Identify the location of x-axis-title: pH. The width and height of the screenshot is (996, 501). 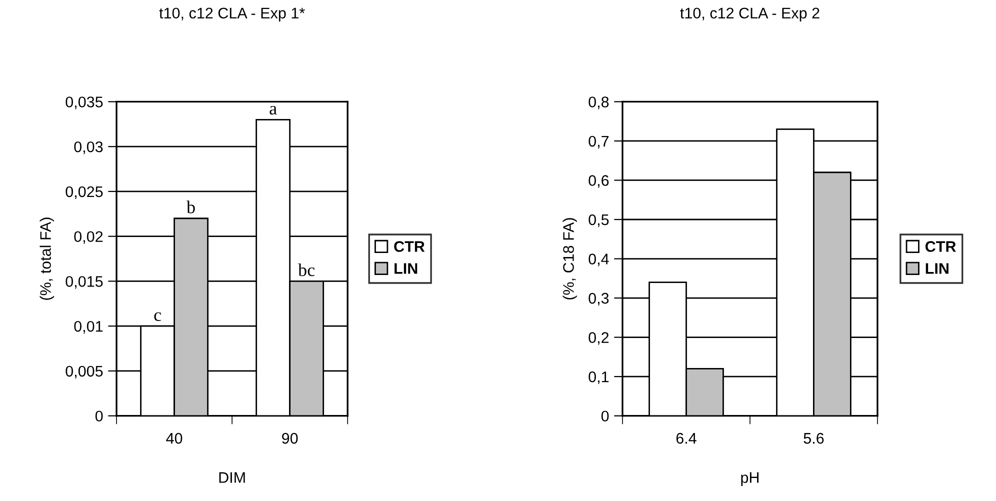
(750, 479).